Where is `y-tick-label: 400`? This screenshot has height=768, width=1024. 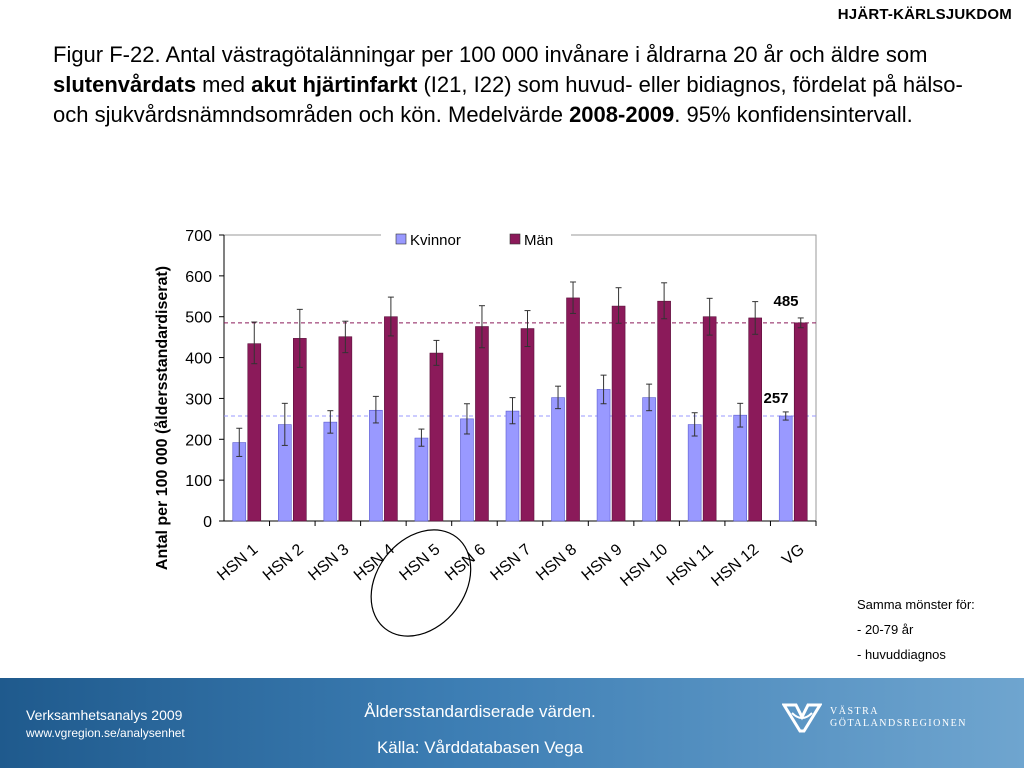 y-tick-label: 400 is located at coordinates (198, 359).